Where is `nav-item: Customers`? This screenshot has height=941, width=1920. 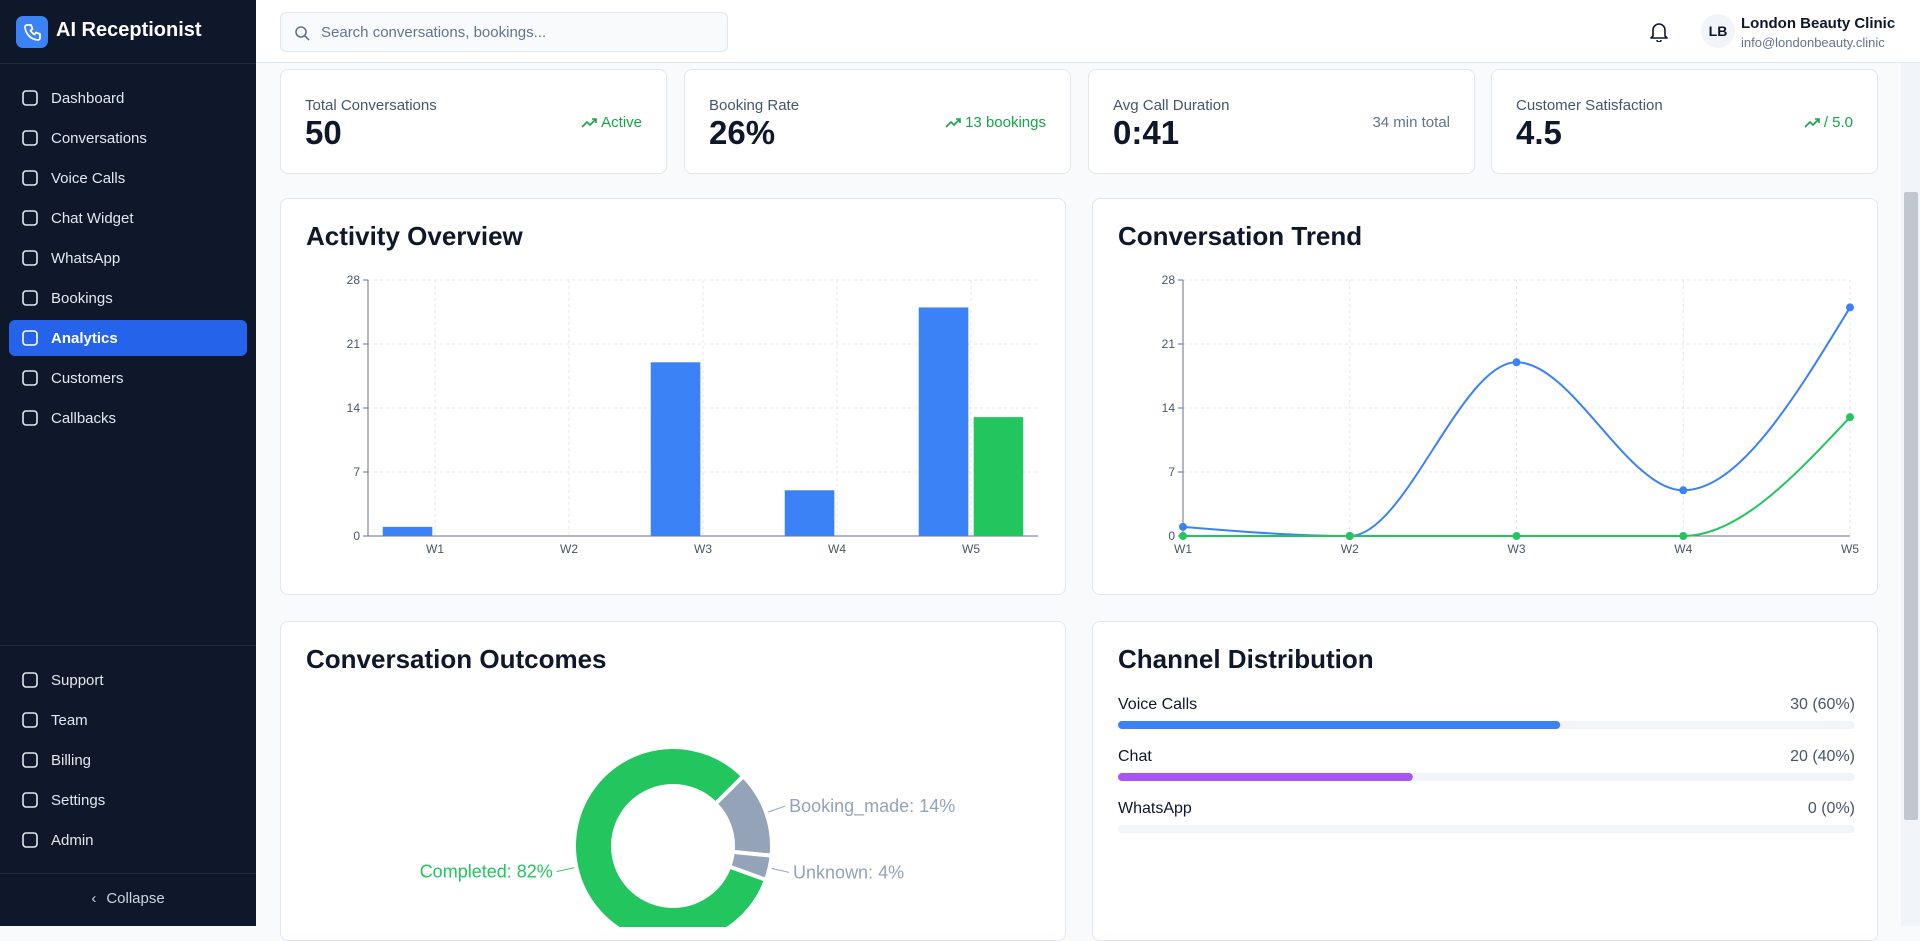 nav-item: Customers is located at coordinates (128, 378).